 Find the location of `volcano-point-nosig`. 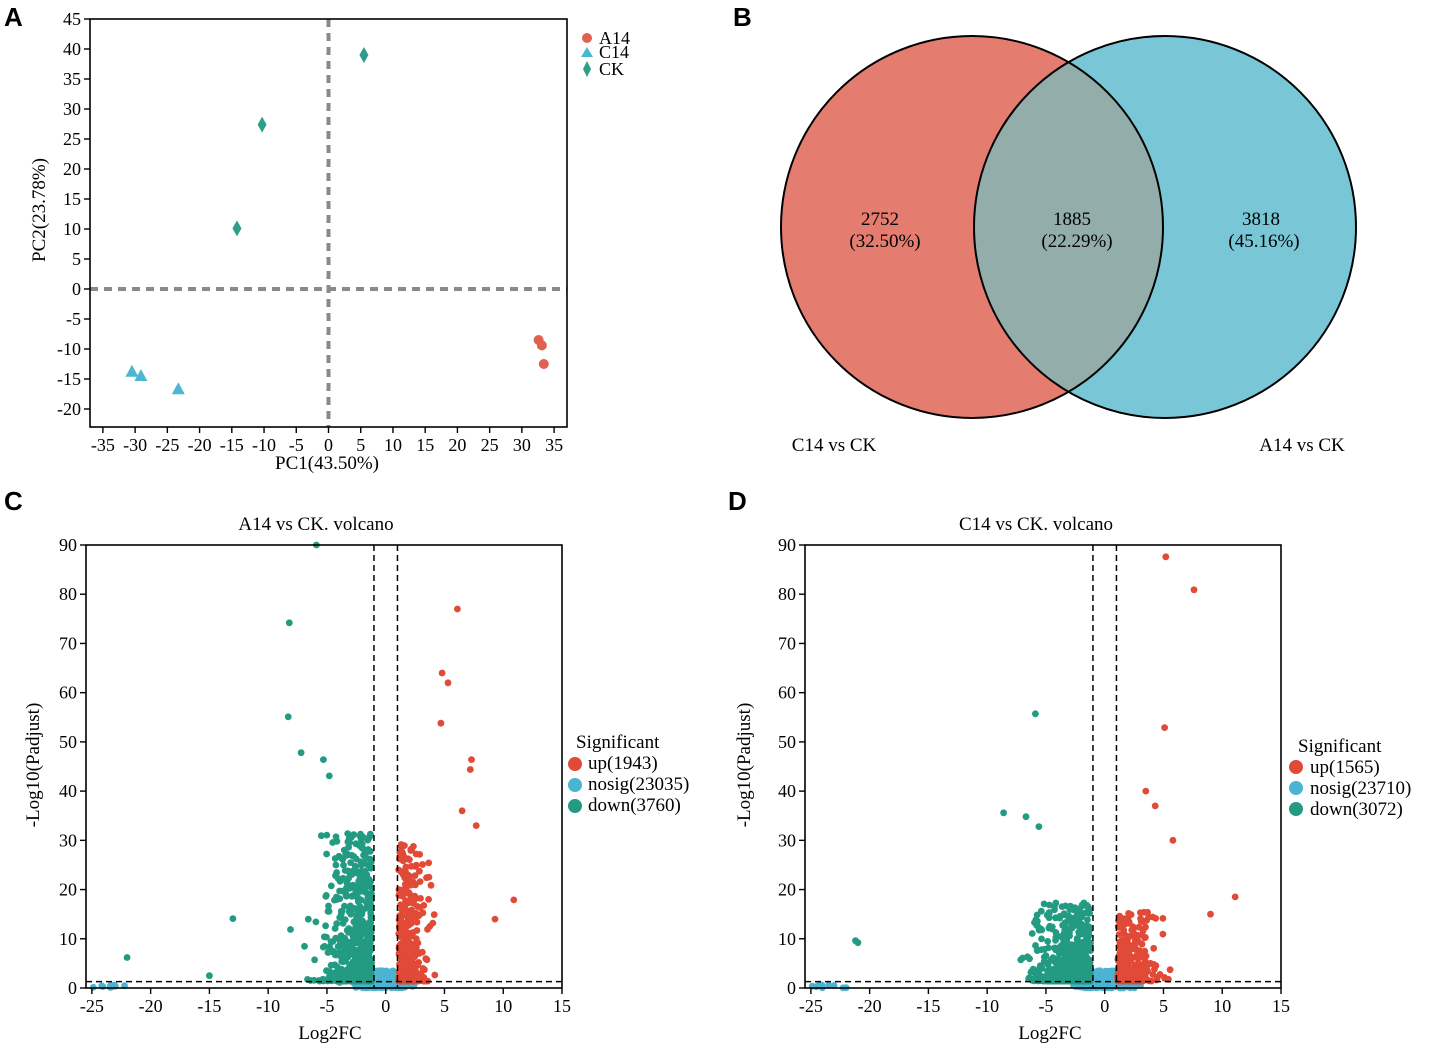

volcano-point-nosig is located at coordinates (378, 971).